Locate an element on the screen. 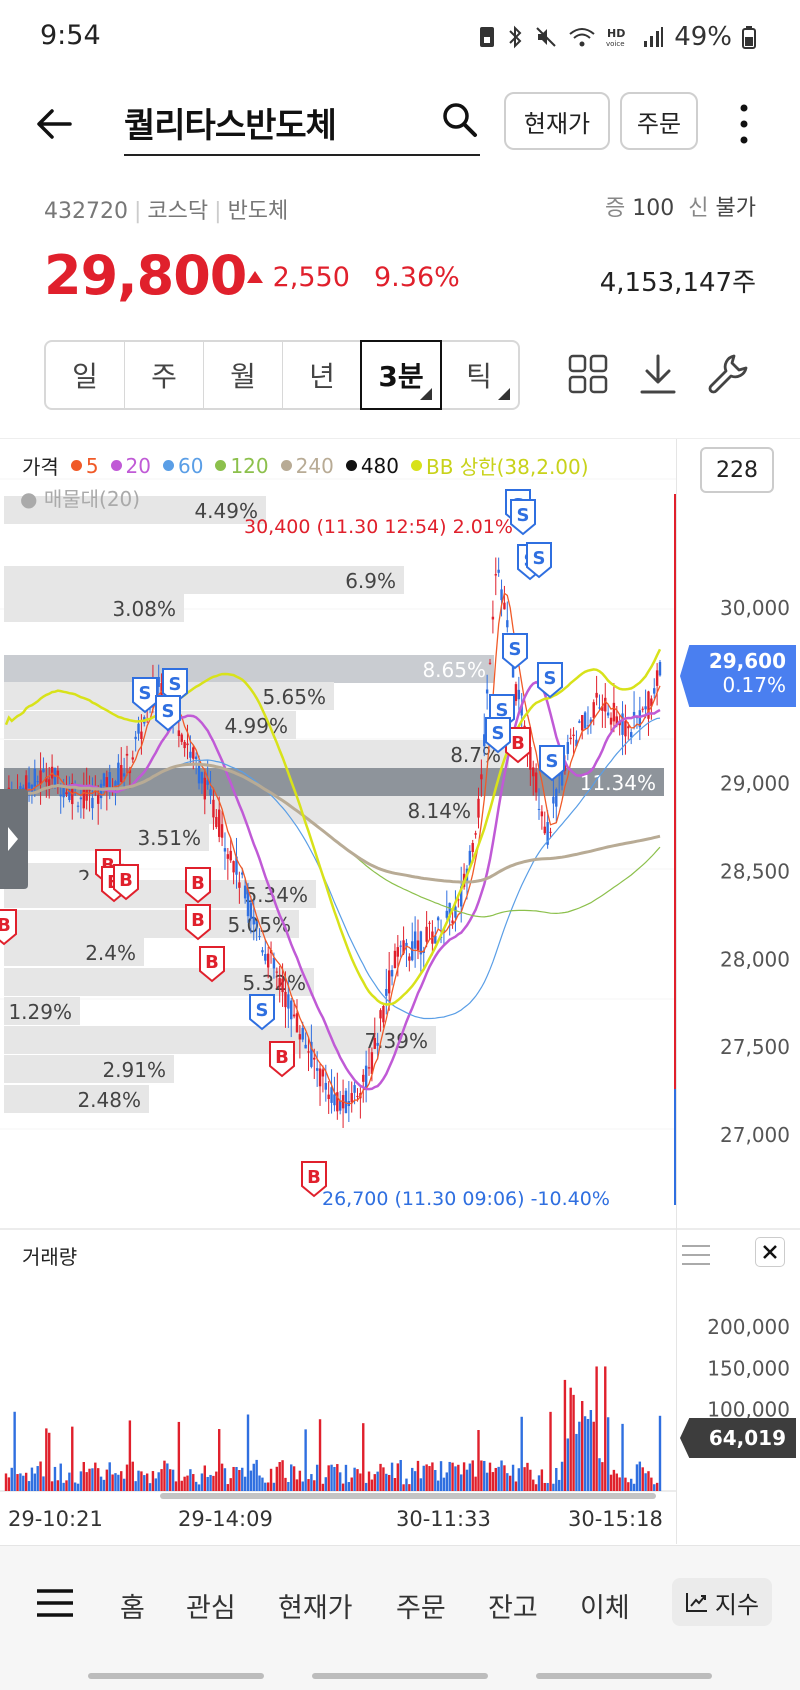  tab-tick-label: 틱 is located at coordinates (479, 376).